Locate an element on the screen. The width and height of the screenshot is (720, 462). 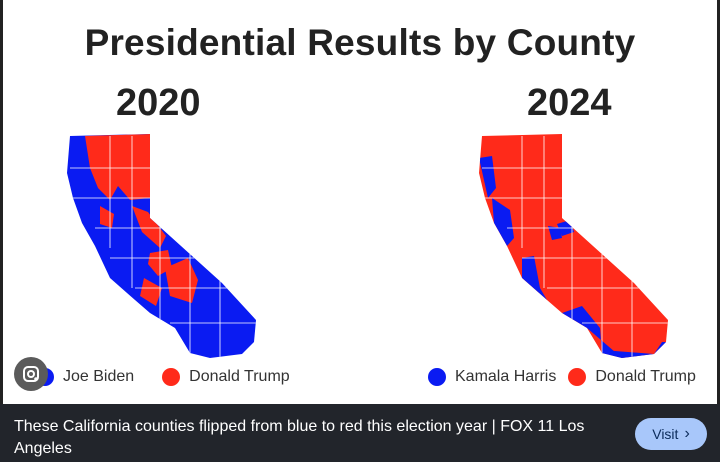
right-border is located at coordinates (718, 202).